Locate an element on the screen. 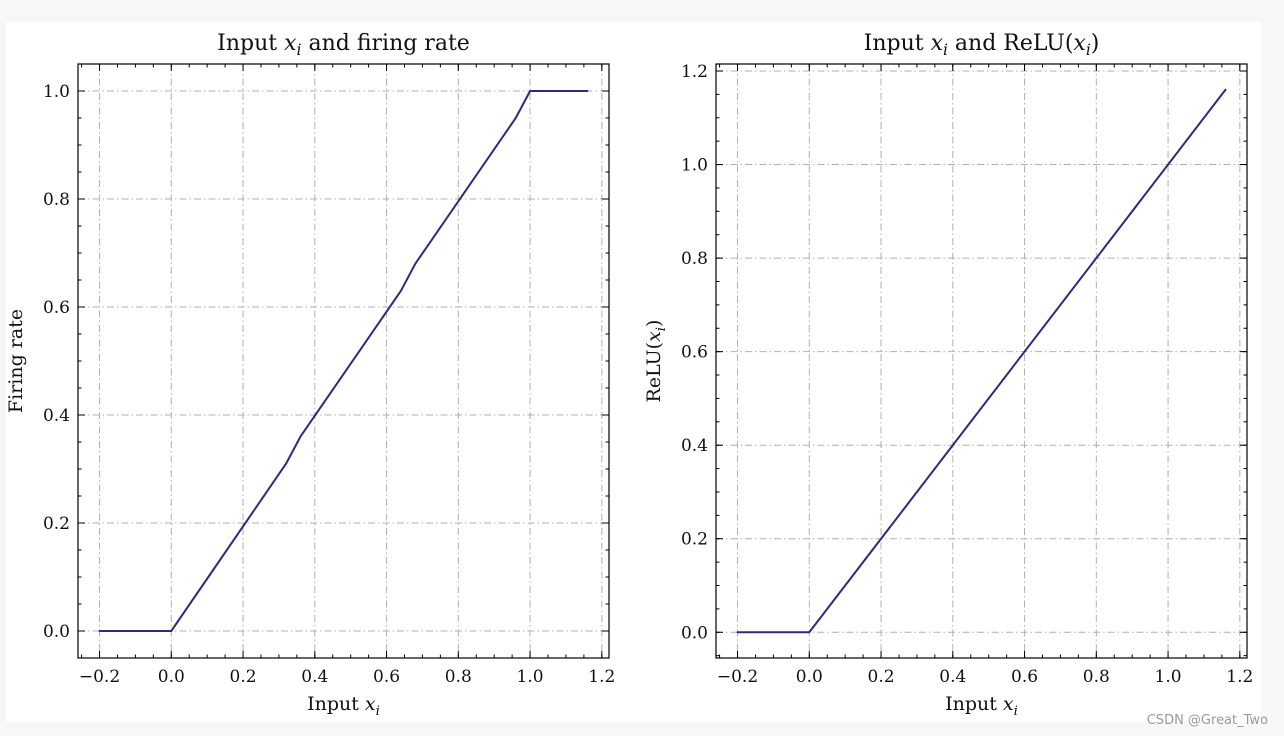 The height and width of the screenshot is (736, 1284). y-axis-label: Firing rate is located at coordinates (16, 361).